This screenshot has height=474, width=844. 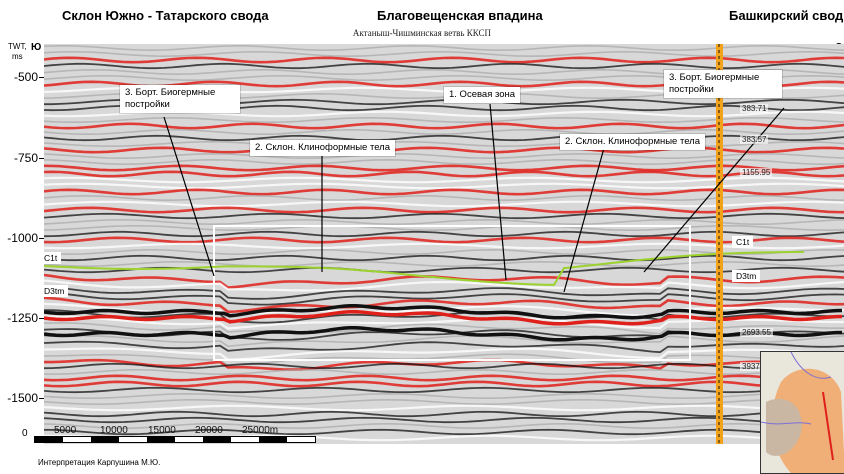 What do you see at coordinates (482, 95) in the screenshot?
I see `callout-axial-zone: 1. Осевая зона` at bounding box center [482, 95].